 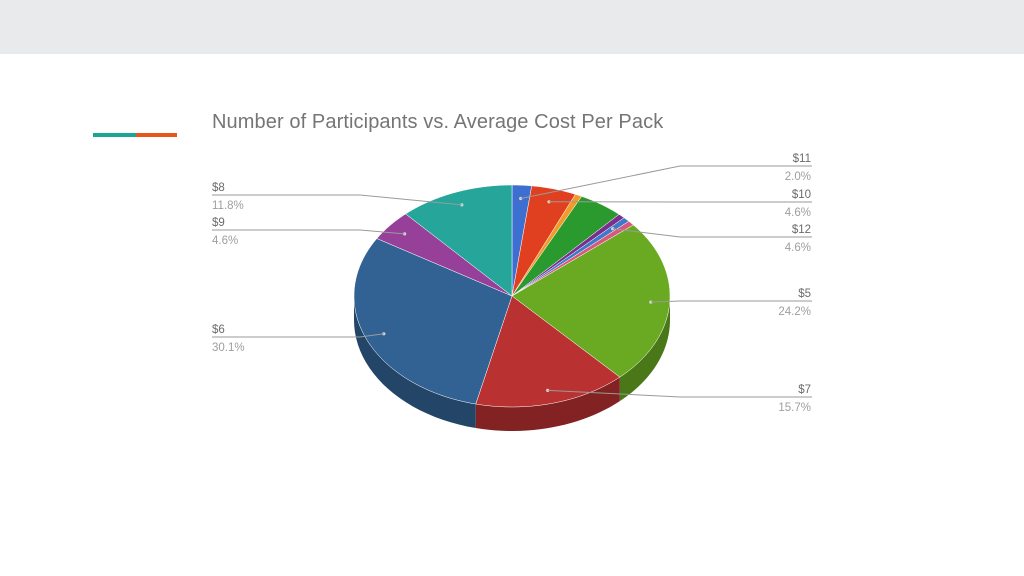 I want to click on pie-label-name: $9, so click(x=218, y=223).